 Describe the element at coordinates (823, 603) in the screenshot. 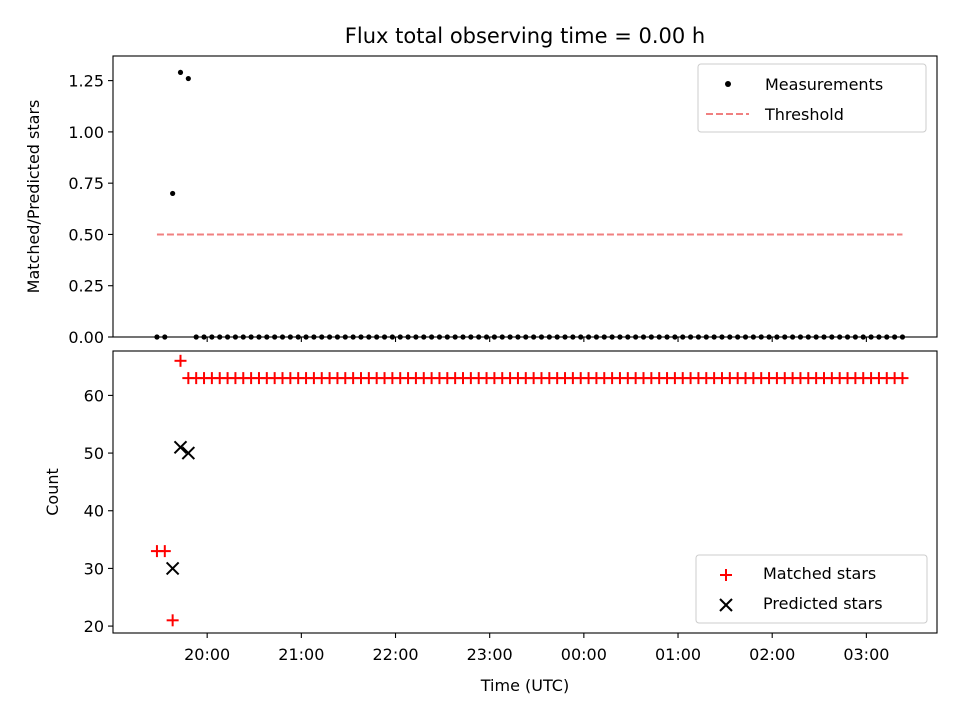

I see `legend-predicted-label: Predicted stars` at that location.